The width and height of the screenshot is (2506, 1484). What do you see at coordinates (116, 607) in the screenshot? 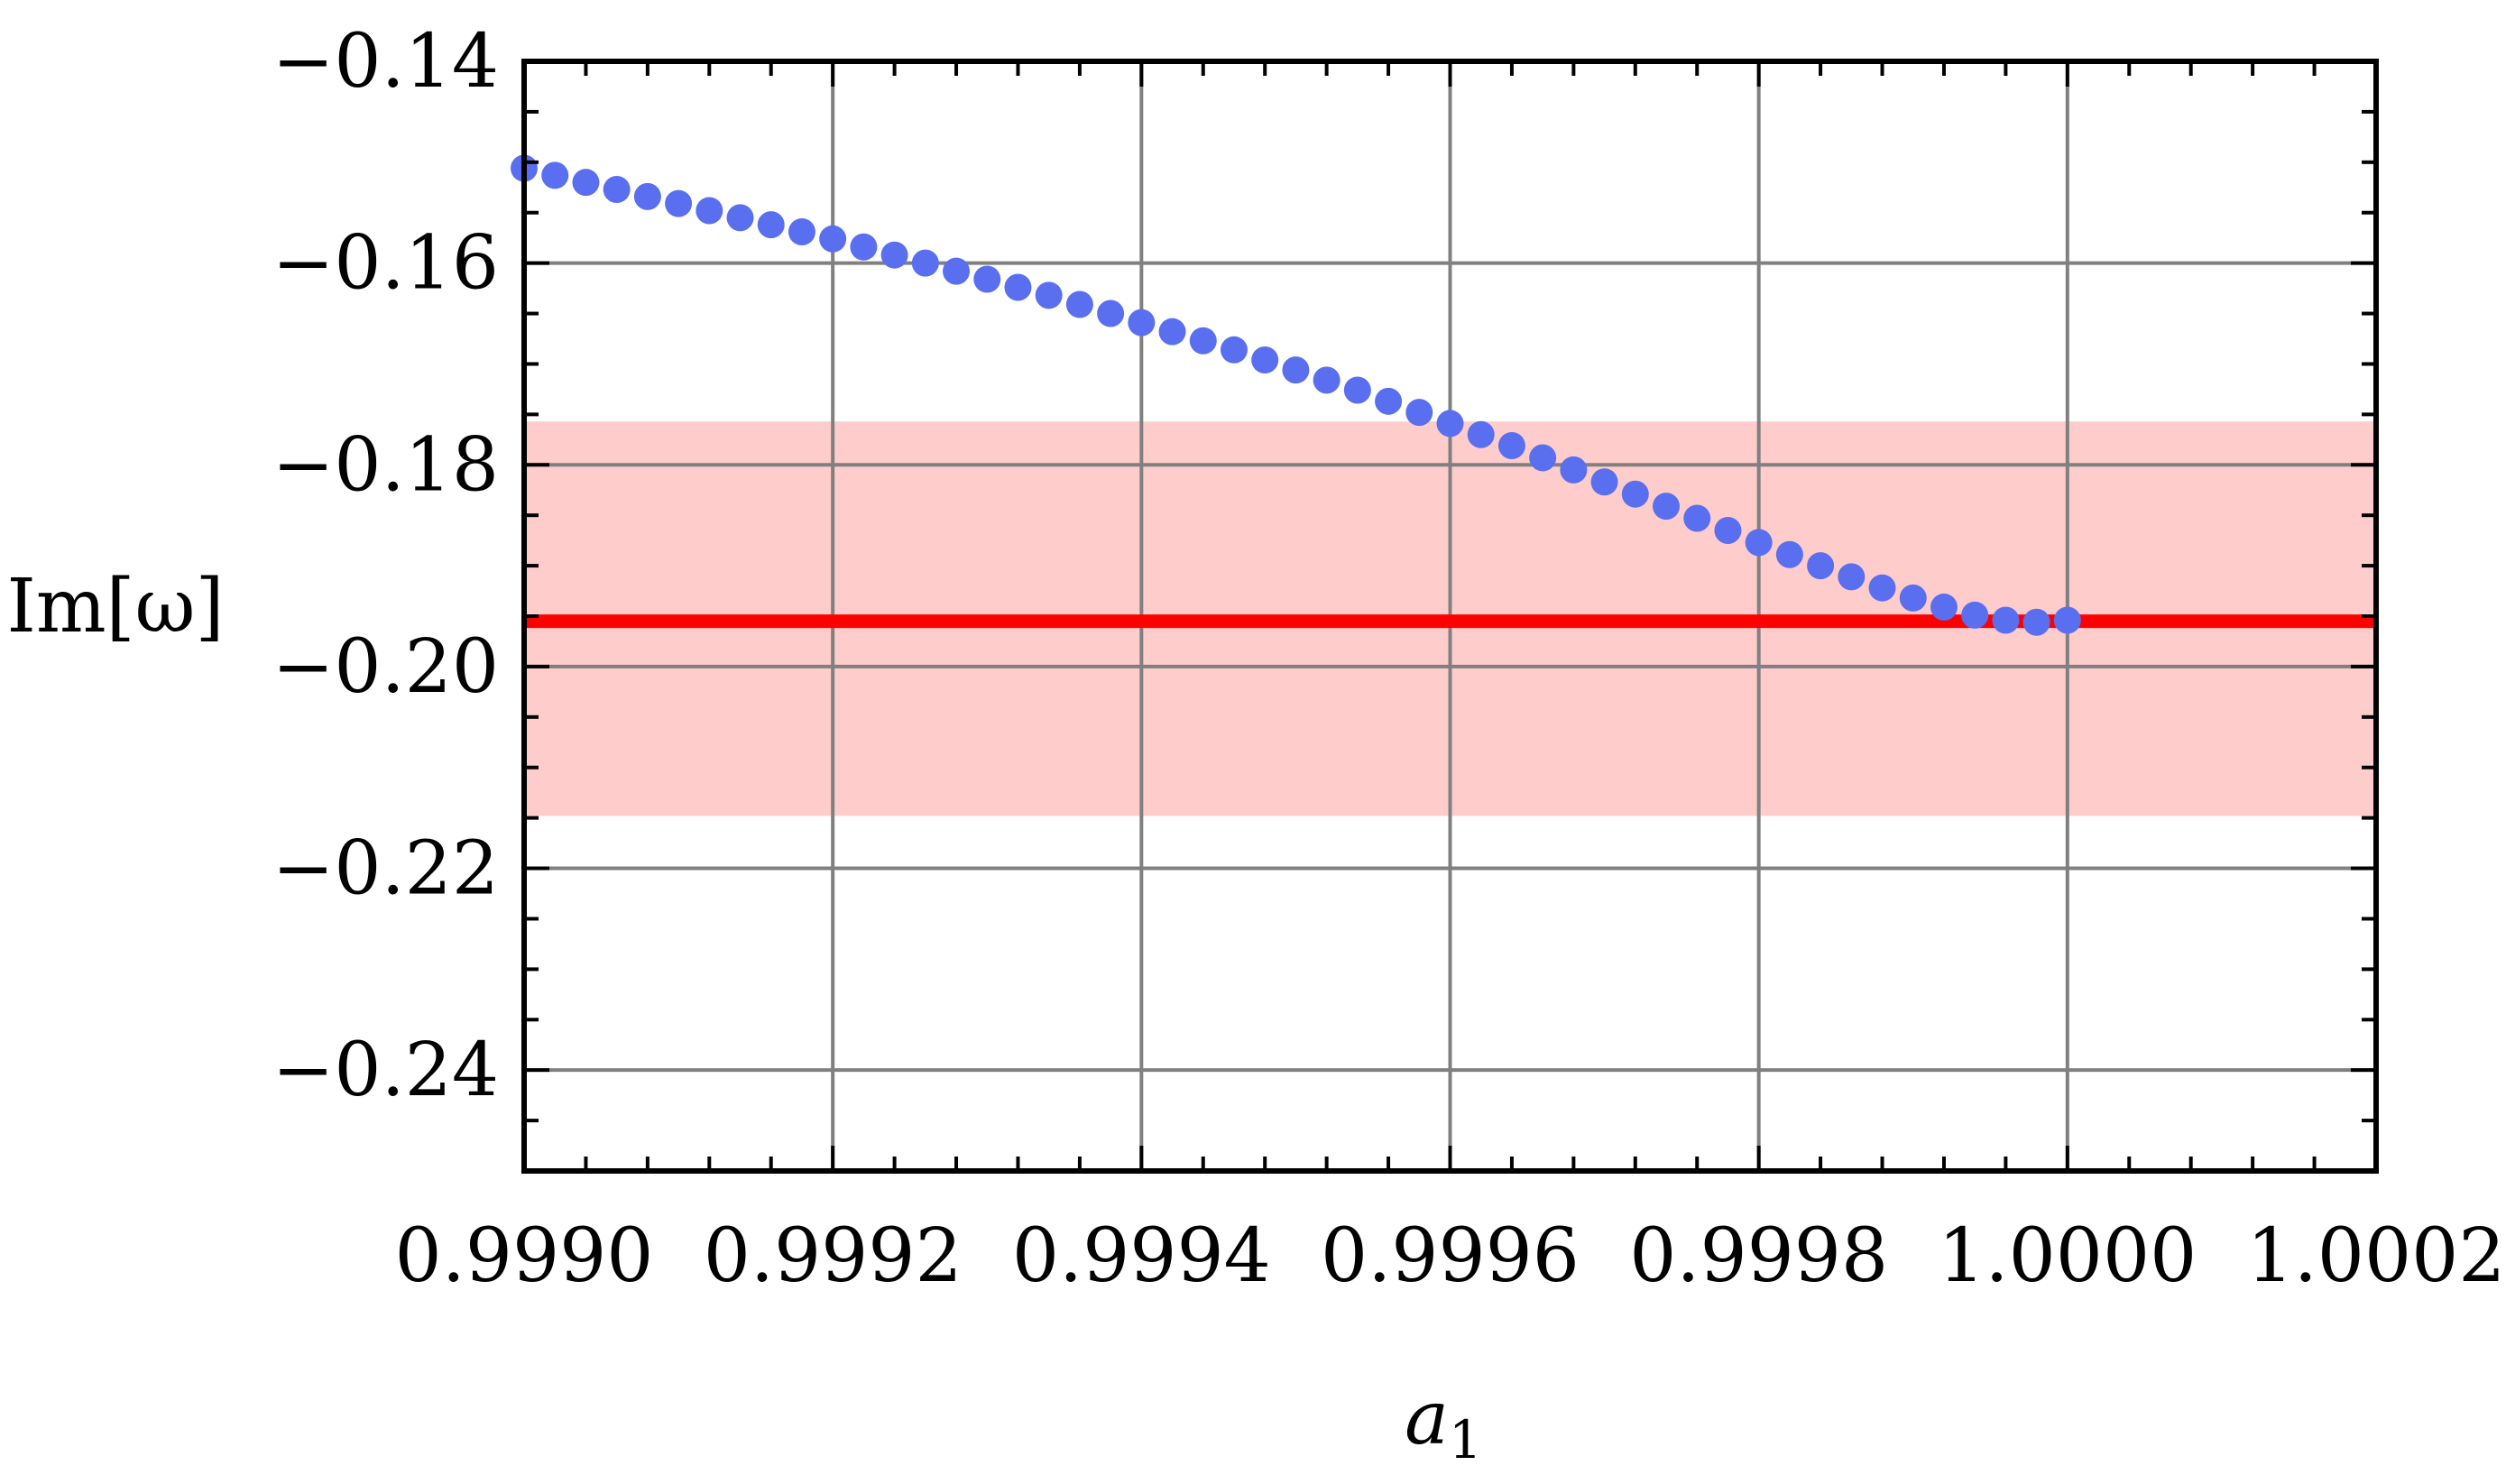
I see `y-axis-title: Im[ω]` at bounding box center [116, 607].